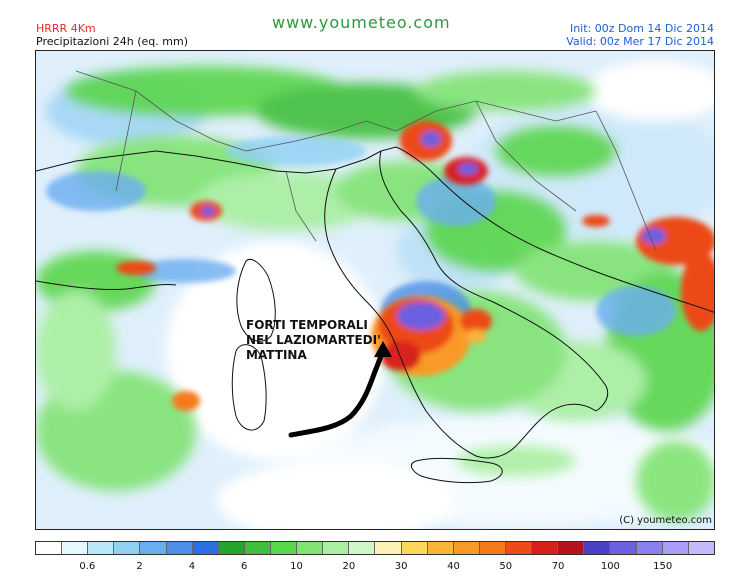  I want to click on legend-ticks: 0.6 2 4 6 10 20 30 40 50 70 100 150, so click(375, 568).